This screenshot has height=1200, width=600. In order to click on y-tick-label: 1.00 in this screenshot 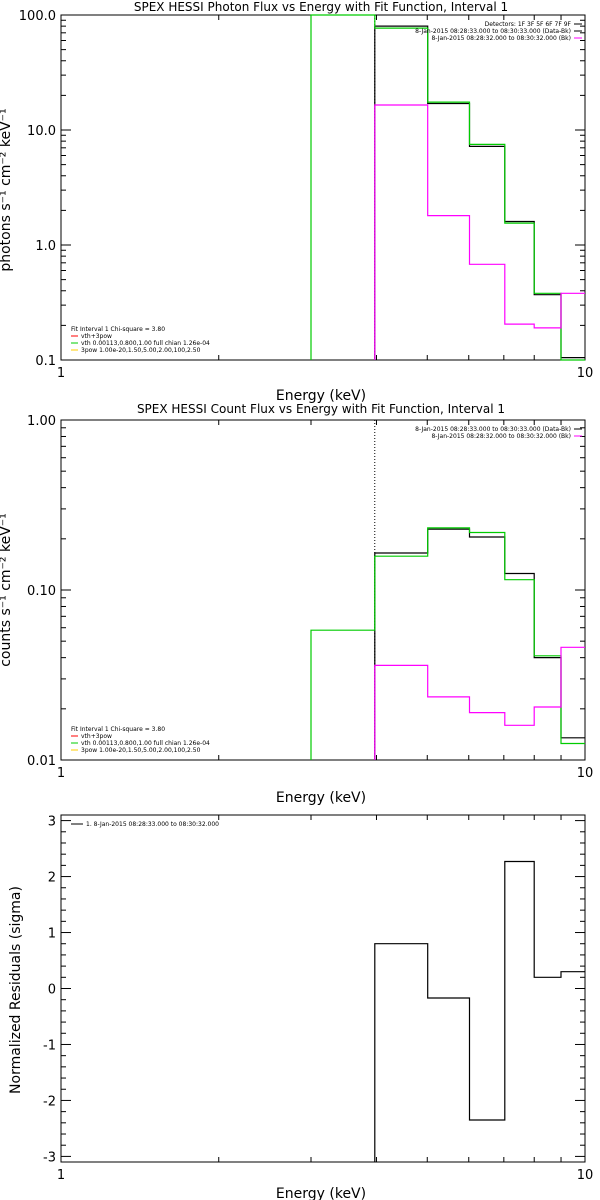, I will do `click(41, 421)`.